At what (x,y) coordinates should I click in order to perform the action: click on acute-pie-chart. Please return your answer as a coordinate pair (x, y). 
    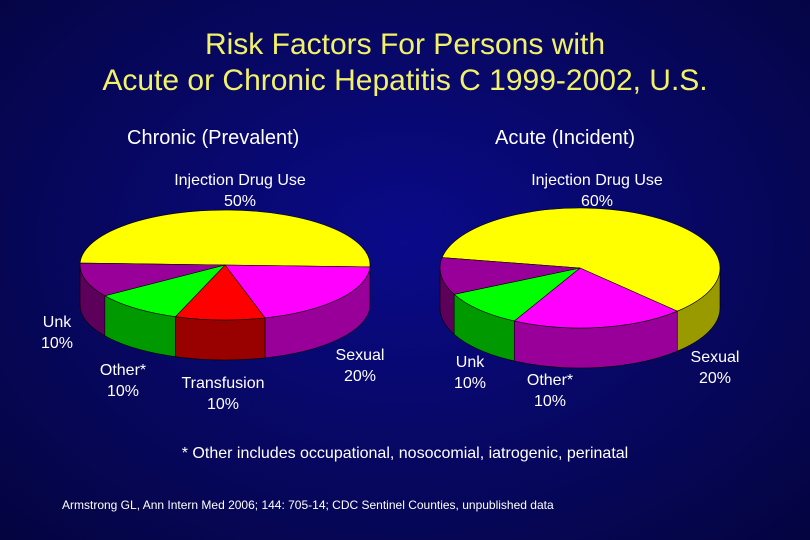
    Looking at the image, I should click on (580, 288).